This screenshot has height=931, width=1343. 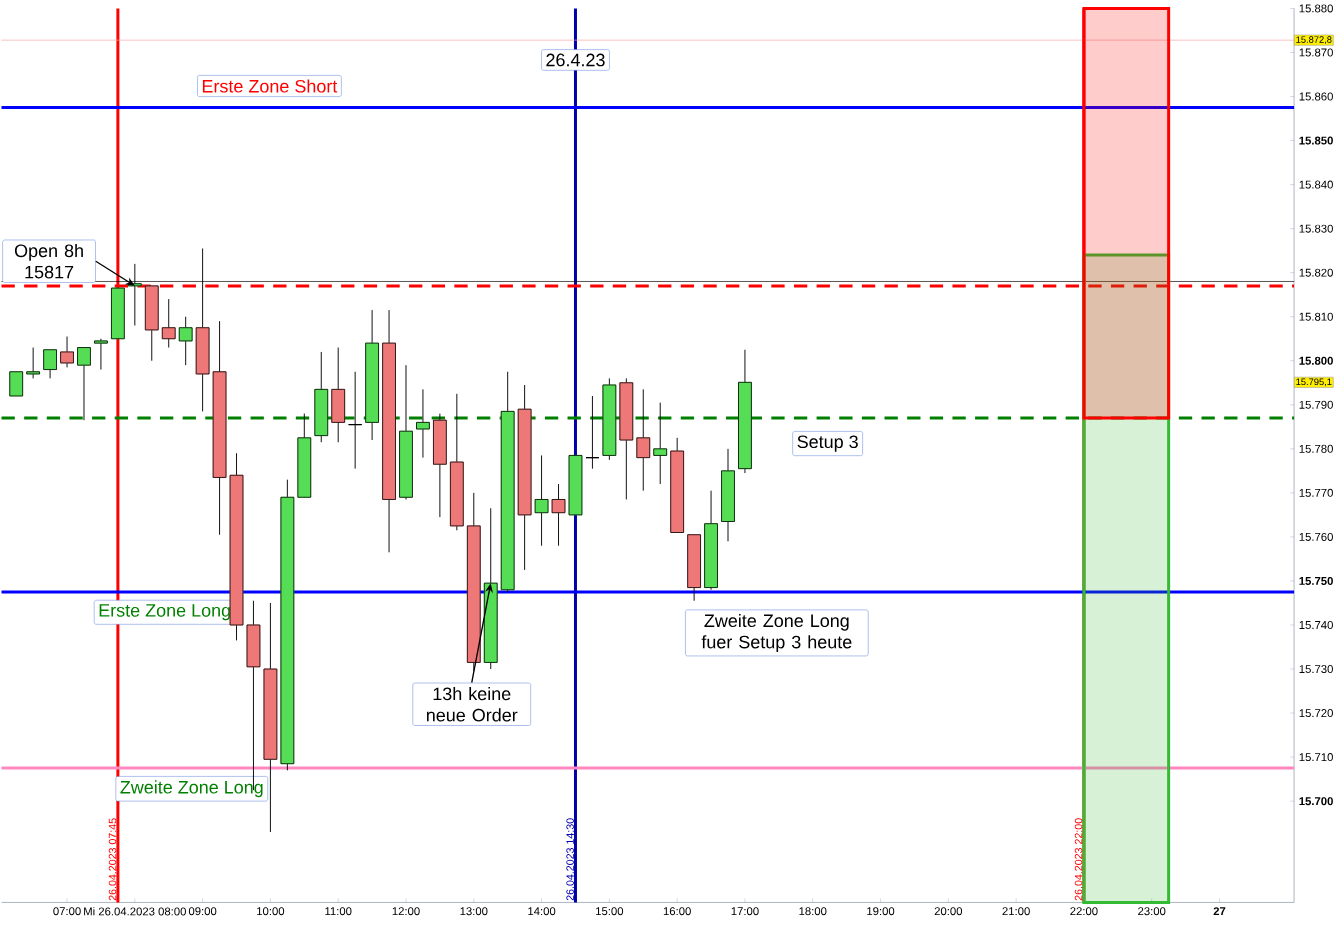 I want to click on x-tick-label: 17:00, so click(x=745, y=910).